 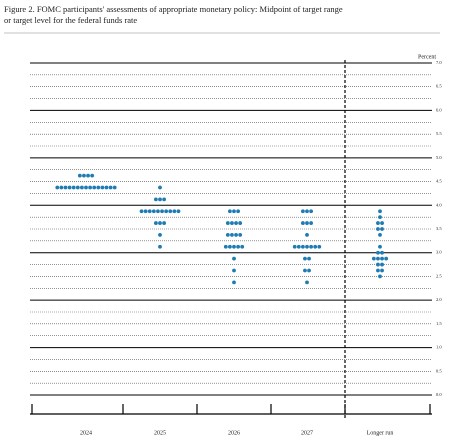 I want to click on y-tick-label: 1.0, so click(x=439, y=347).